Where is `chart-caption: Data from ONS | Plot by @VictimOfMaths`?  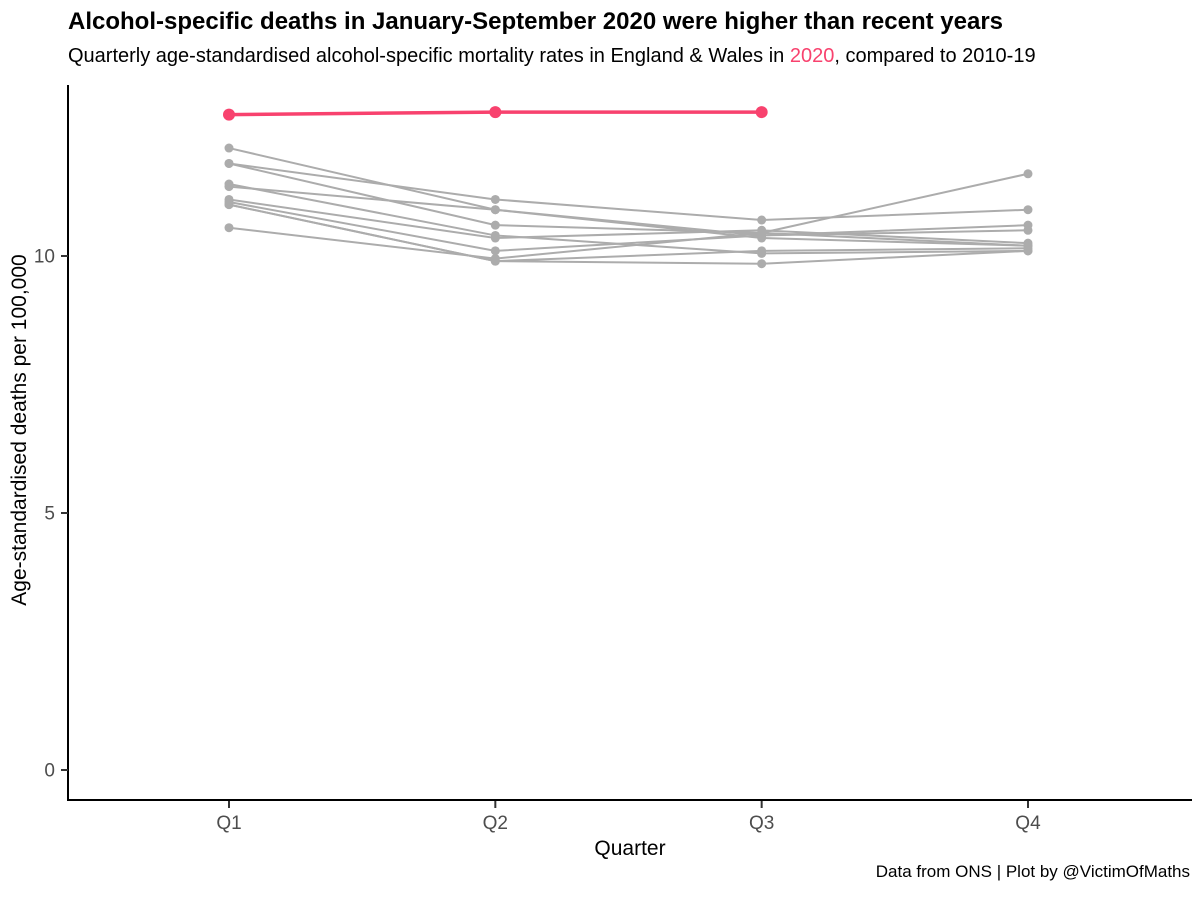 chart-caption: Data from ONS | Plot by @VictimOfMaths is located at coordinates (1032, 871).